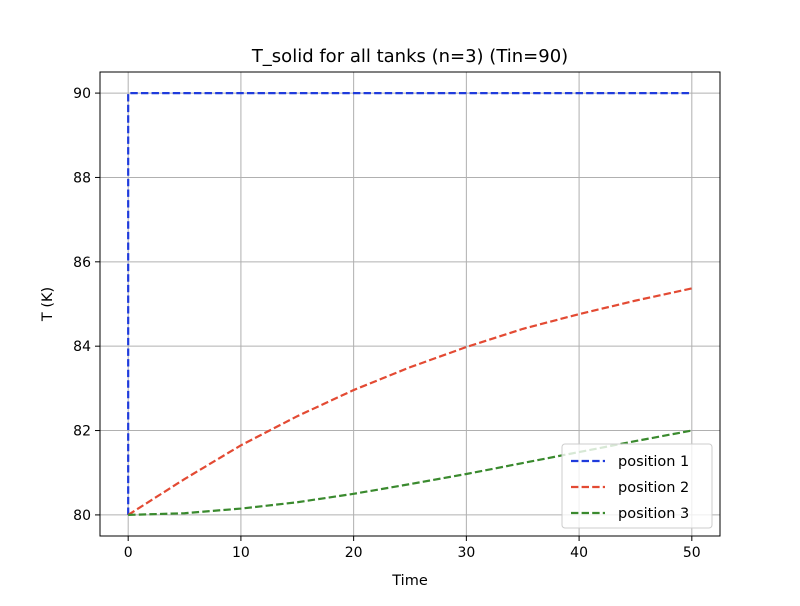 The image size is (800, 606). Describe the element at coordinates (82, 432) in the screenshot. I see `y-tick-label: 82` at that location.